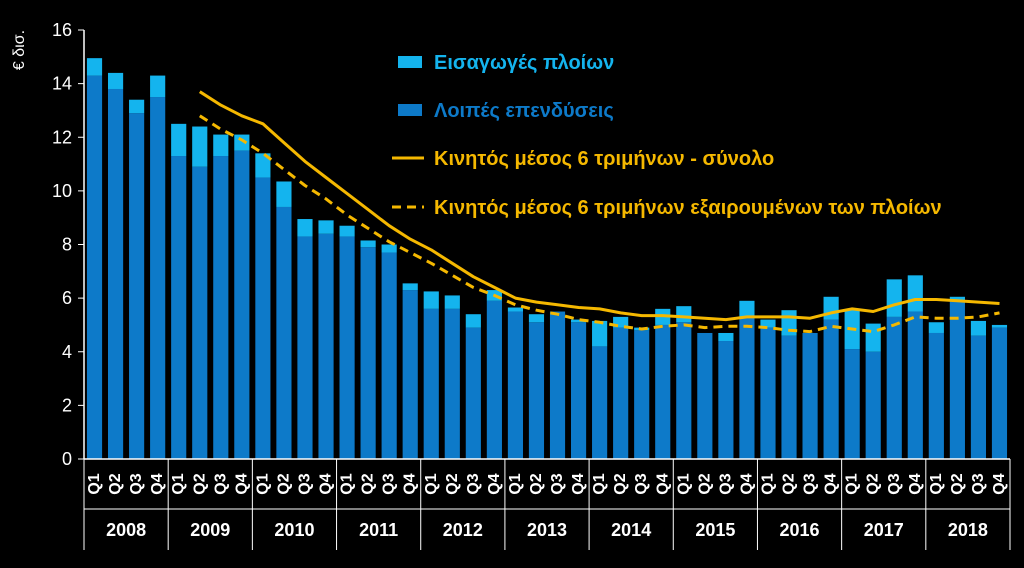 The width and height of the screenshot is (1024, 568). I want to click on x-tick-label-year: 2008, so click(126, 530).